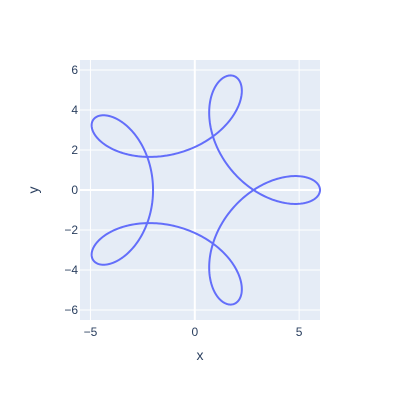 The width and height of the screenshot is (400, 400). Describe the element at coordinates (91, 332) in the screenshot. I see `x-tick-label: −5` at that location.